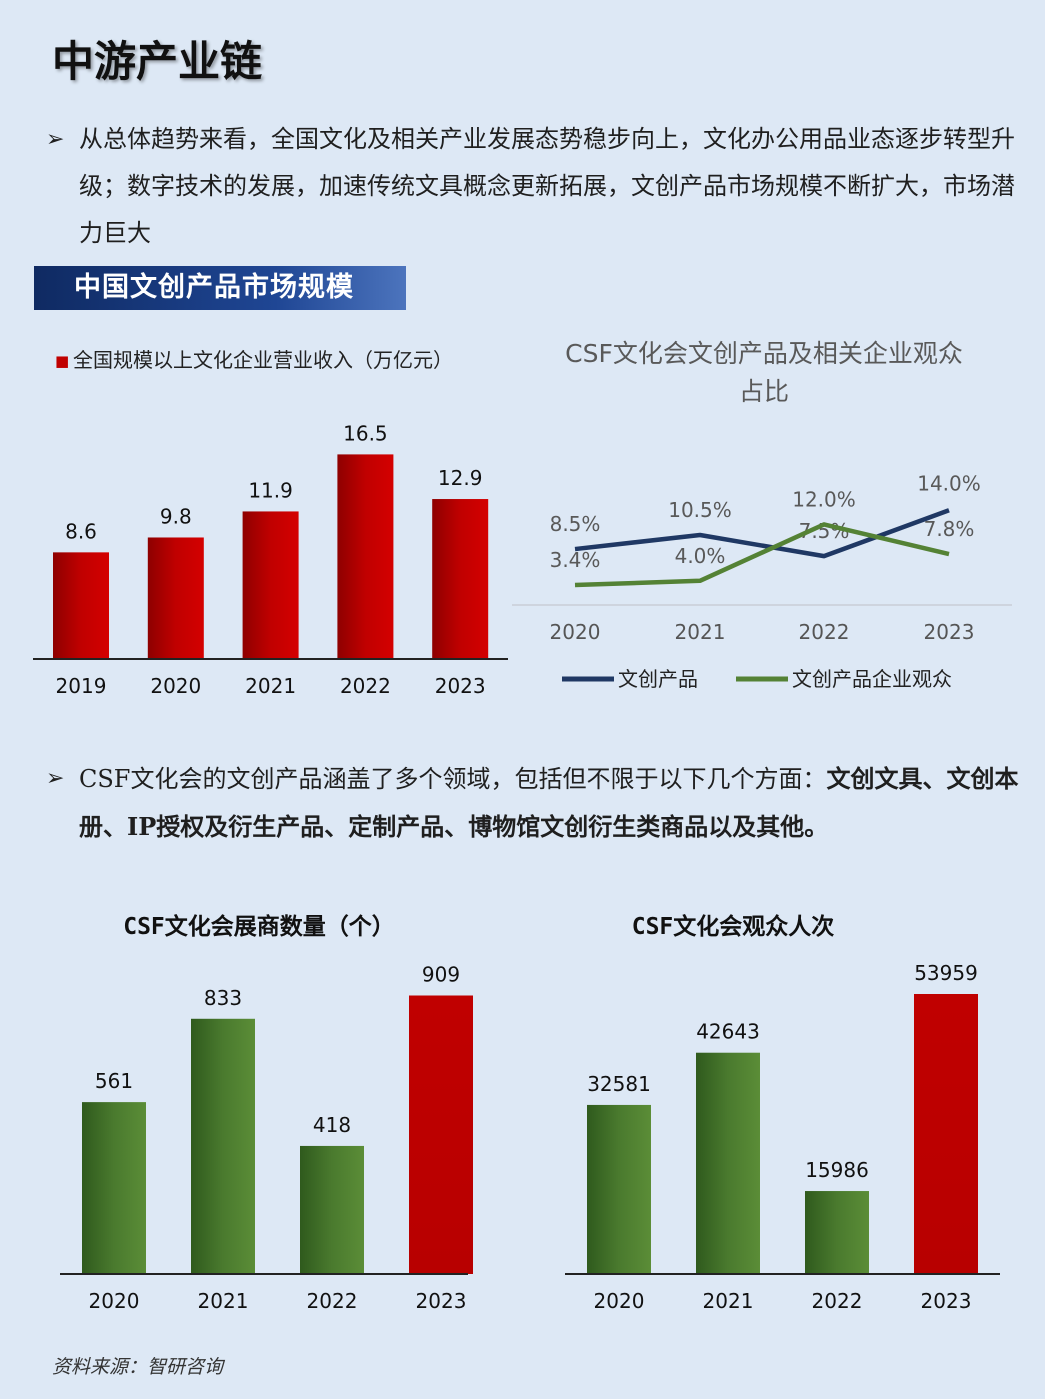  Describe the element at coordinates (157, 61) in the screenshot. I see `page-title: 中游产业链` at that location.